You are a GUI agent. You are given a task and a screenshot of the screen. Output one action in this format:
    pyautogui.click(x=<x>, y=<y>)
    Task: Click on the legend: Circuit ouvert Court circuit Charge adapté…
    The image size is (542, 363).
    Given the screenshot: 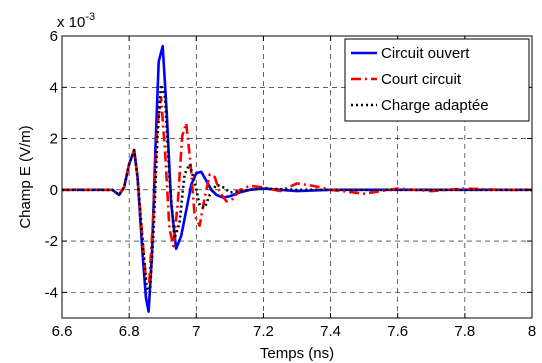 What is the action you would take?
    pyautogui.click(x=437, y=80)
    